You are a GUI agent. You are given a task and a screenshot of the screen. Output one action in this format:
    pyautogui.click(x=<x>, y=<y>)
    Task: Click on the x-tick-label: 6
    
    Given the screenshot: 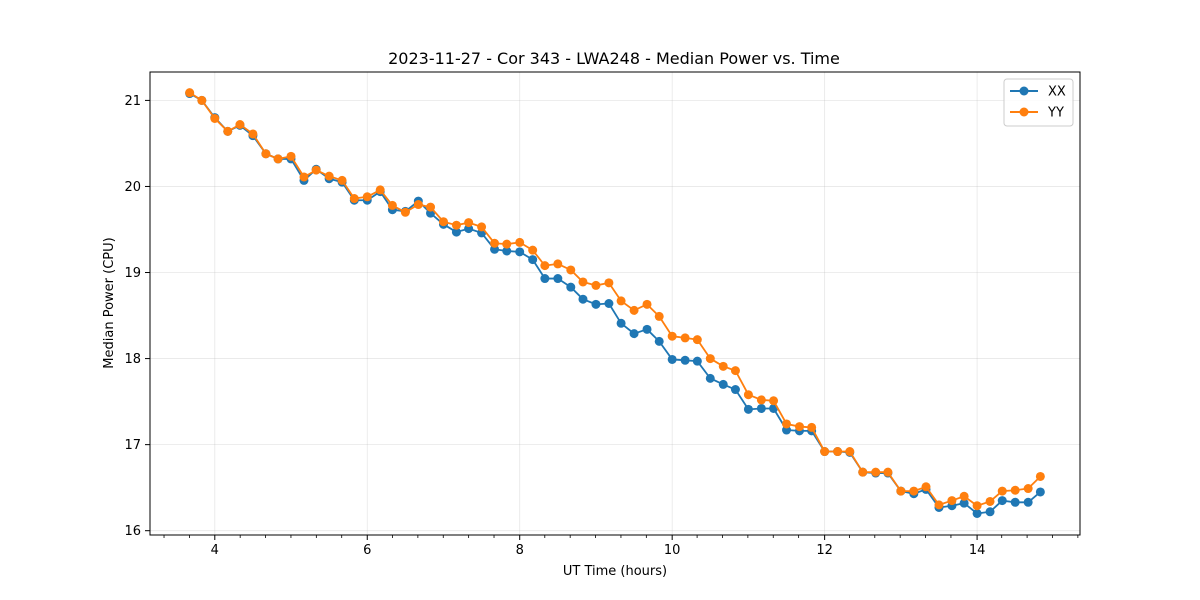 What is the action you would take?
    pyautogui.click(x=367, y=550)
    